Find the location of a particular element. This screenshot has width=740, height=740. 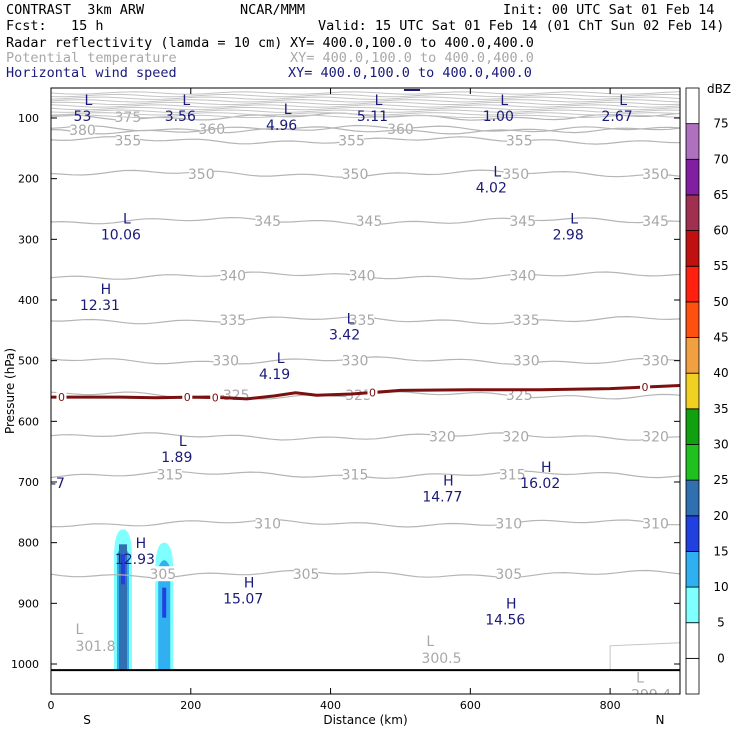

reflectivity-zero-contour is located at coordinates (365, 392).